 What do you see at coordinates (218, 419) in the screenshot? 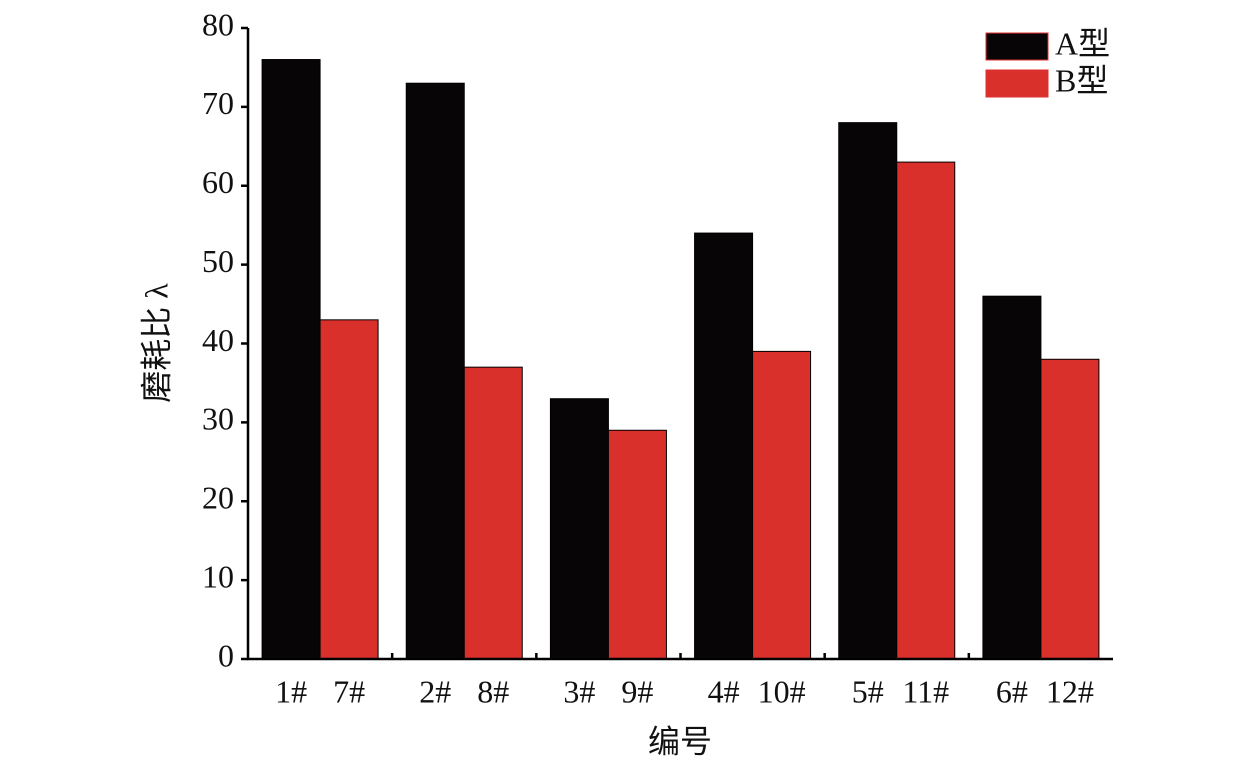
I see `y-tick-label: 30` at bounding box center [218, 419].